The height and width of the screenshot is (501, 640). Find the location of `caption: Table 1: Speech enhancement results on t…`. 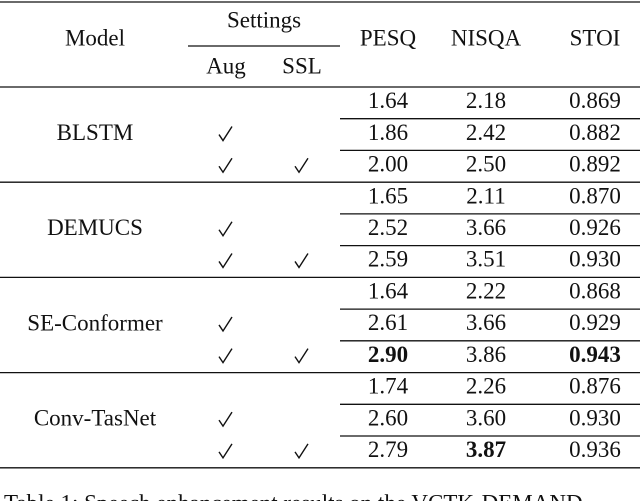

caption: Table 1: Speech enhancement results on t… is located at coordinates (293, 495).